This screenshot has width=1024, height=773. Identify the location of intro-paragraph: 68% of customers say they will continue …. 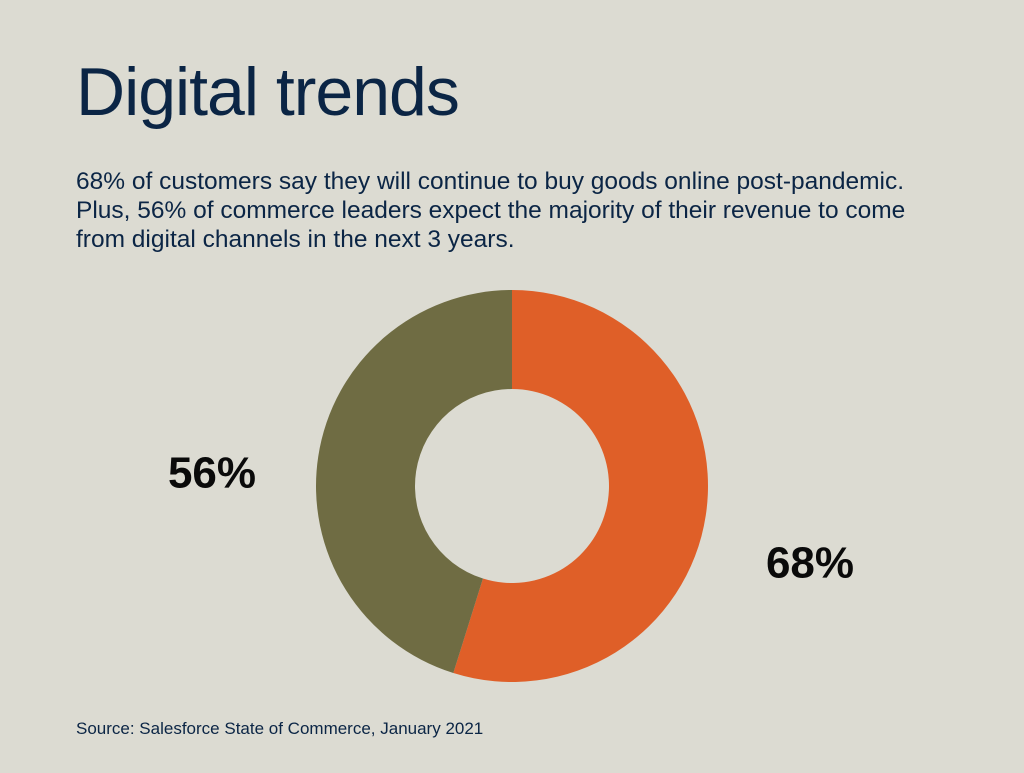
(491, 210).